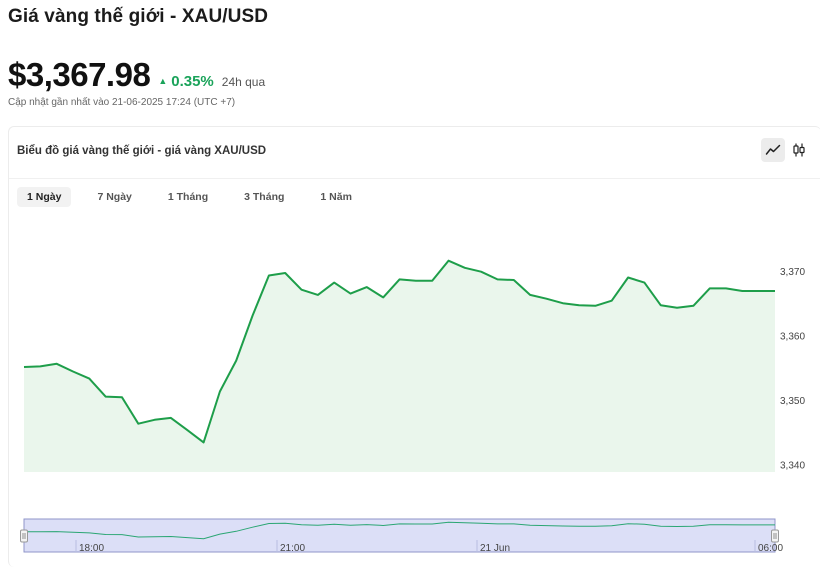 Image resolution: width=820 pixels, height=567 pixels. Describe the element at coordinates (792, 465) in the screenshot. I see `y-tick-label: 3,340` at that location.